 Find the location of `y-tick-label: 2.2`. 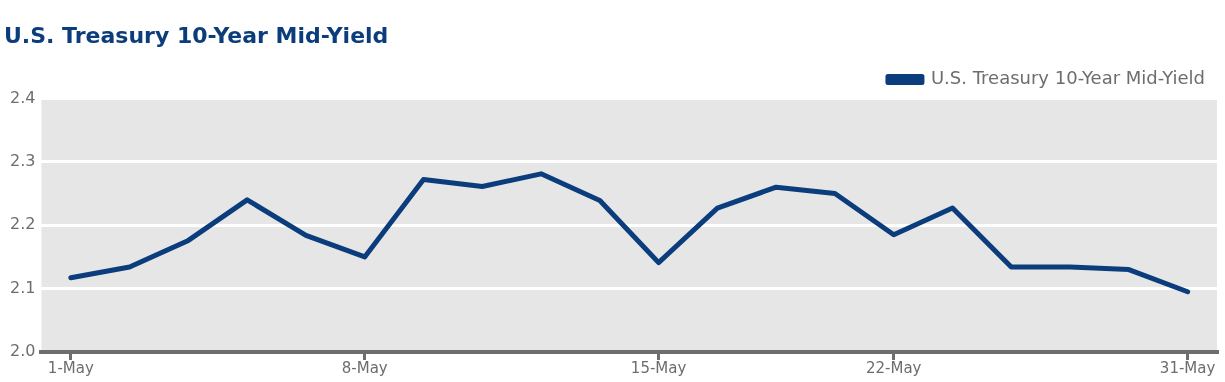

y-tick-label: 2.2 is located at coordinates (22, 224).